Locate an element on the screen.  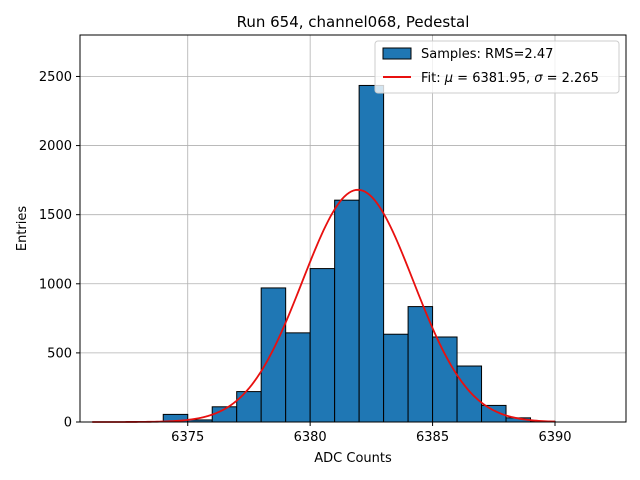
legend-fit-mu-symbol: μ is located at coordinates (448, 78).